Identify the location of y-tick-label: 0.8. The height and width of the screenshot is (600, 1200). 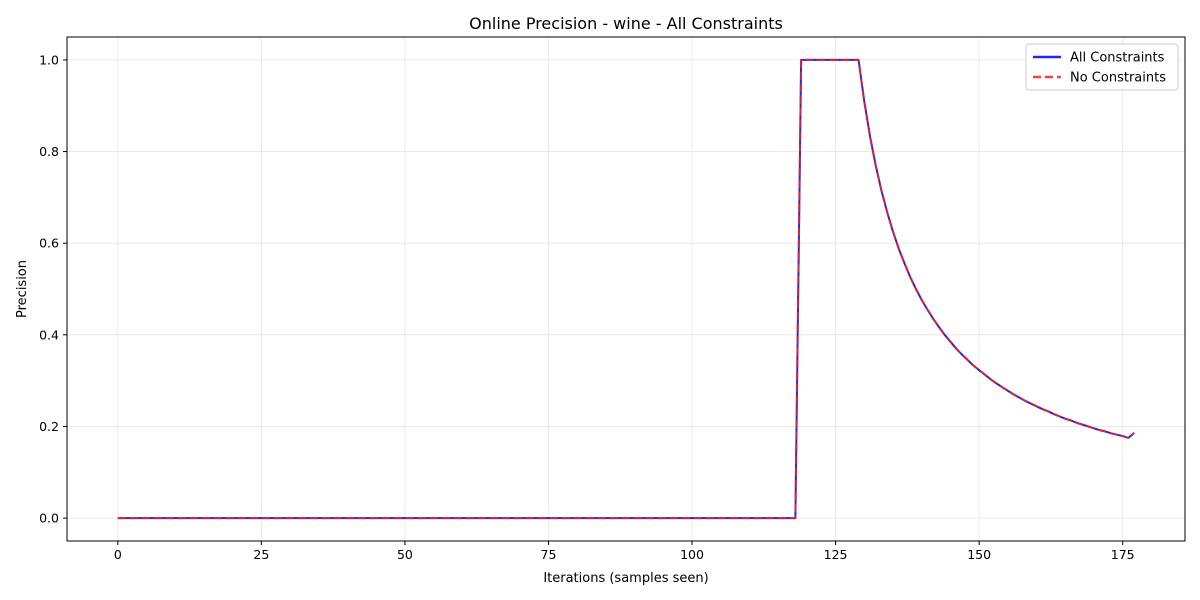
(49, 151).